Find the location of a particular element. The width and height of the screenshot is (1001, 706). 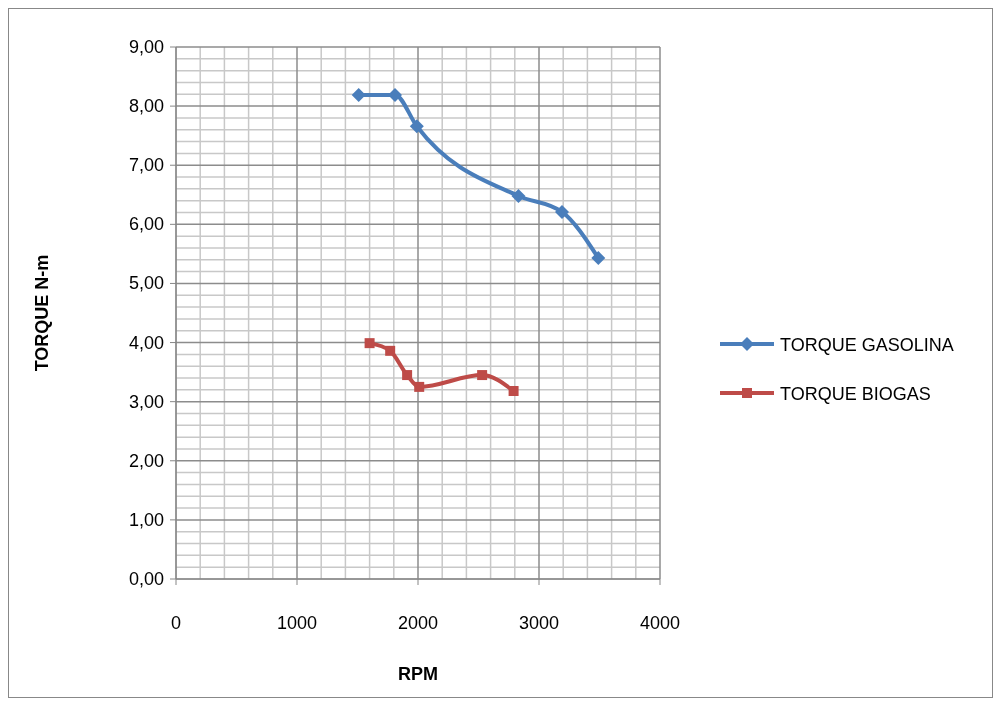

y-tick-label: 7,00 is located at coordinates (146, 165).